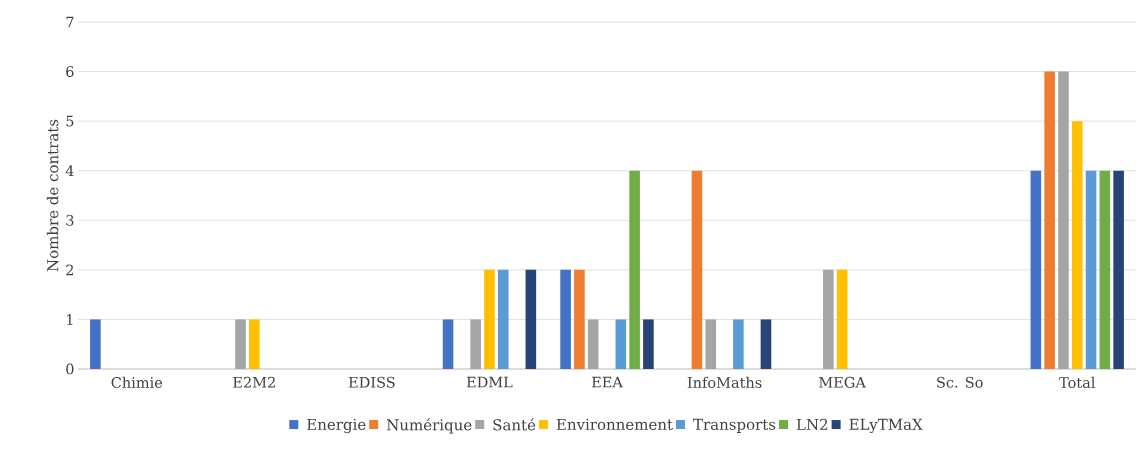  What do you see at coordinates (886, 426) in the screenshot?
I see `legend-label: ELyTMaX` at bounding box center [886, 426].